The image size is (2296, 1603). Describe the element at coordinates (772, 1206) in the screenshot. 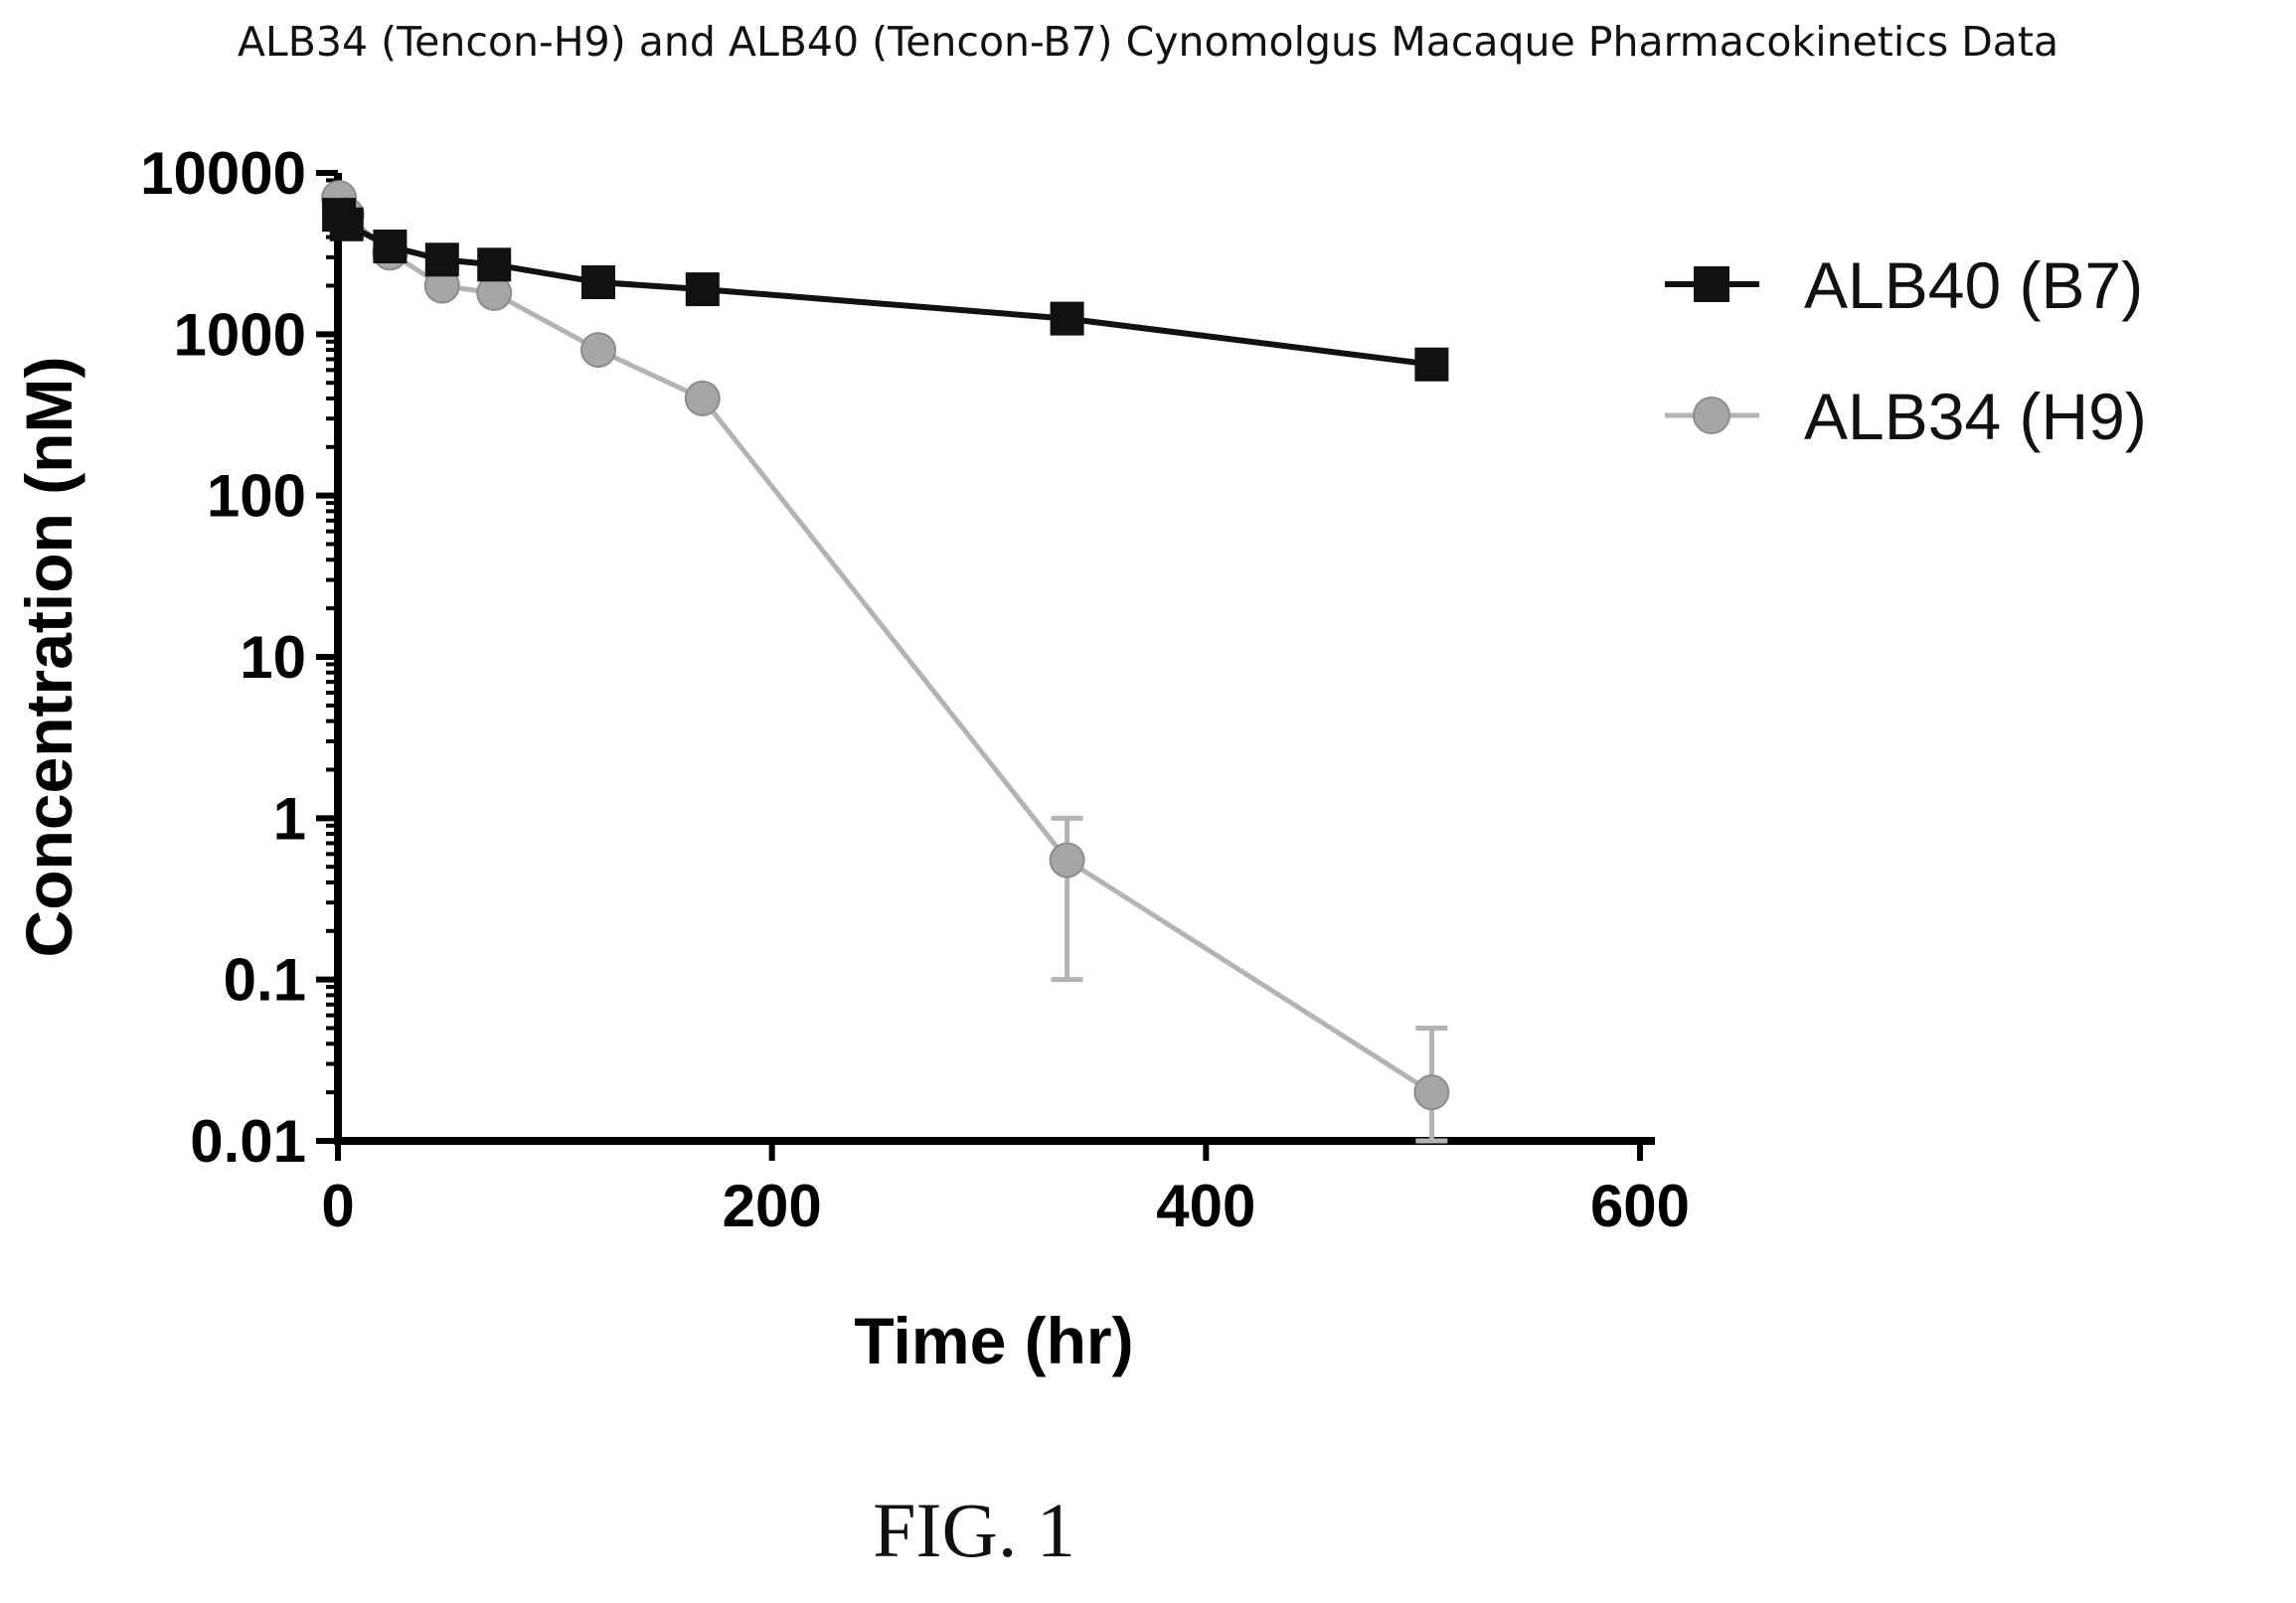

I see `x-tick-label: 200` at that location.